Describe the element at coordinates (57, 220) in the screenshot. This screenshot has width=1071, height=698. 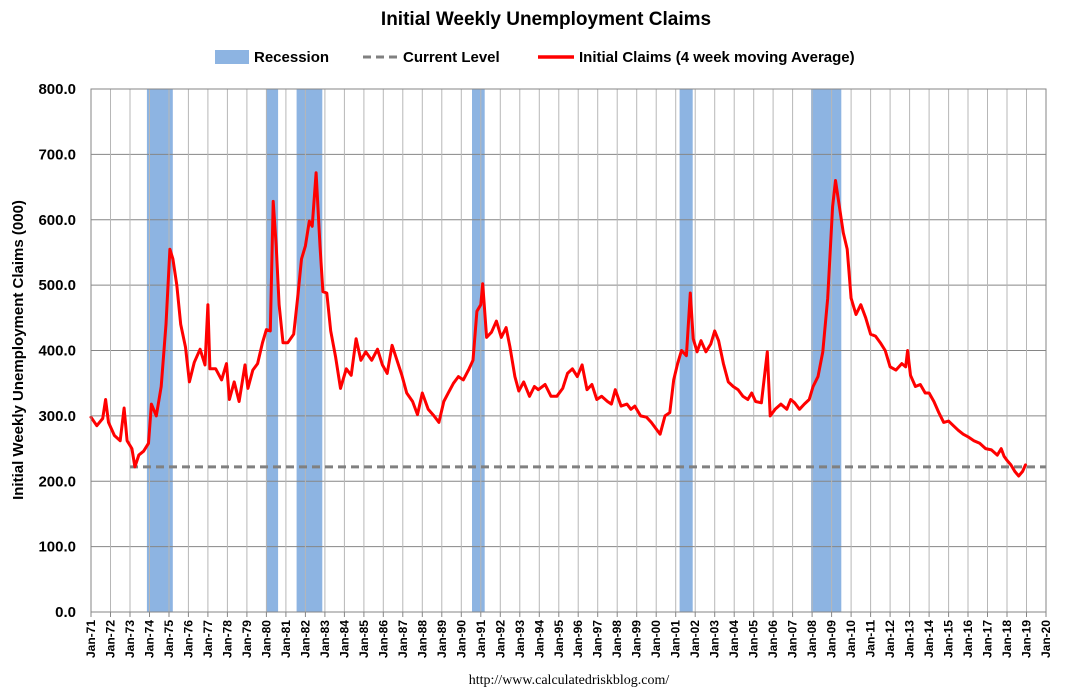
I see `y-tick-label: 600.0` at that location.